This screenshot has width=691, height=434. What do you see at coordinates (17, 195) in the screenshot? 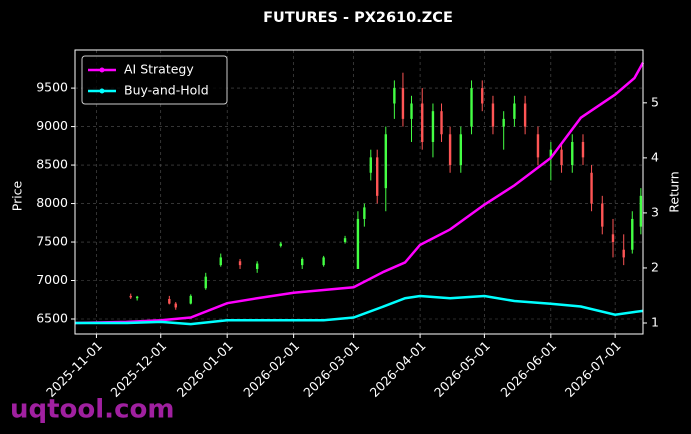
I see `y-axis-label: Price` at bounding box center [17, 195].